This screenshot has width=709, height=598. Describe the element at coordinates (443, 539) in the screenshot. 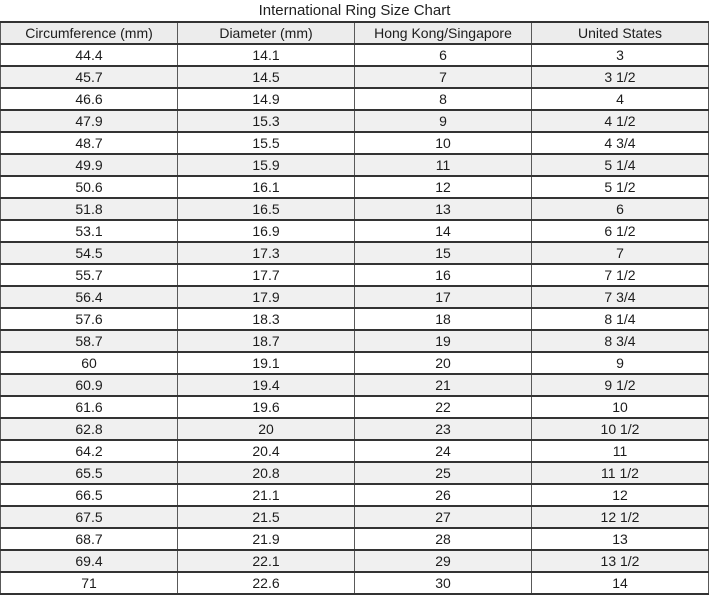

I see `table-cell: 28` at that location.